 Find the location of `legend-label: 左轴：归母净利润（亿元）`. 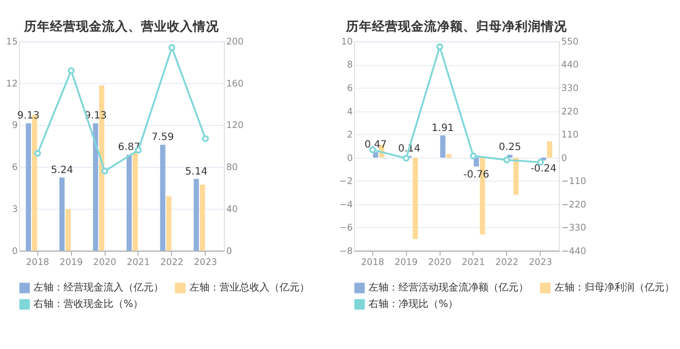

legend-label: 左轴：归母净利润（亿元） is located at coordinates (614, 288).